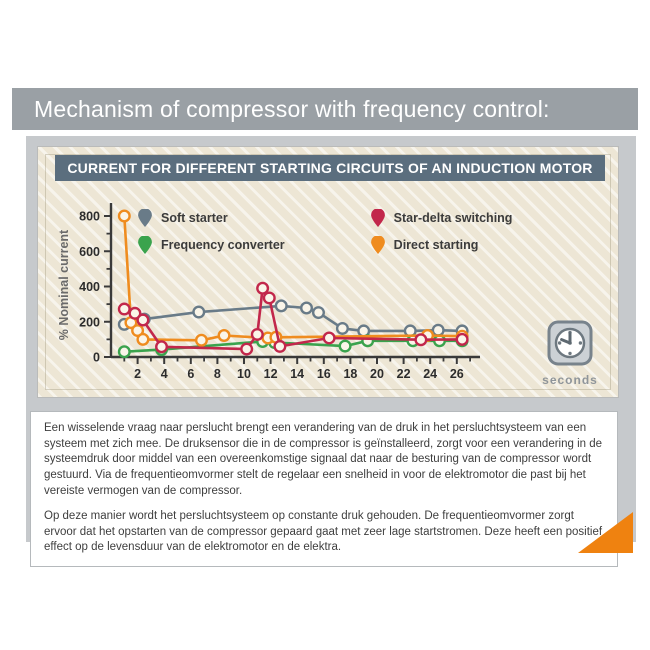 This screenshot has width=650, height=650. What do you see at coordinates (430, 374) in the screenshot?
I see `x-tick-label: 24` at bounding box center [430, 374].